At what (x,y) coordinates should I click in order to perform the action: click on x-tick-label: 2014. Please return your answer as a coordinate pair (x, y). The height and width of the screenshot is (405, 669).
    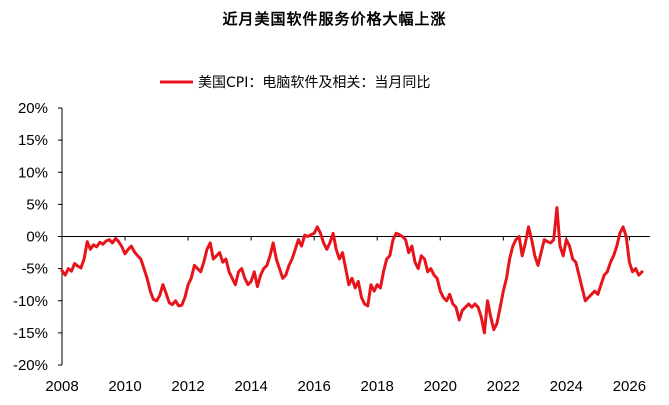
    Looking at the image, I should click on (250, 386).